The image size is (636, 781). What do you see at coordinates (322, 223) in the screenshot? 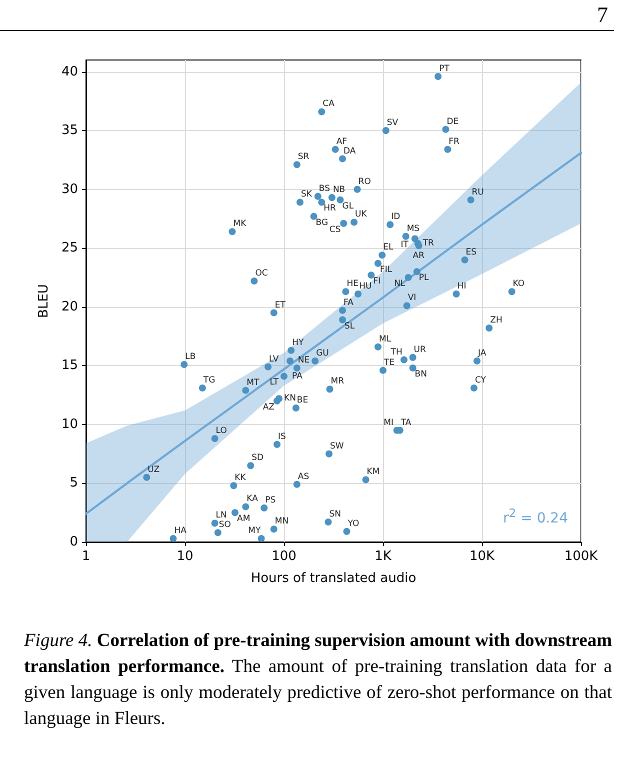
I see `annotation: BG` at bounding box center [322, 223].